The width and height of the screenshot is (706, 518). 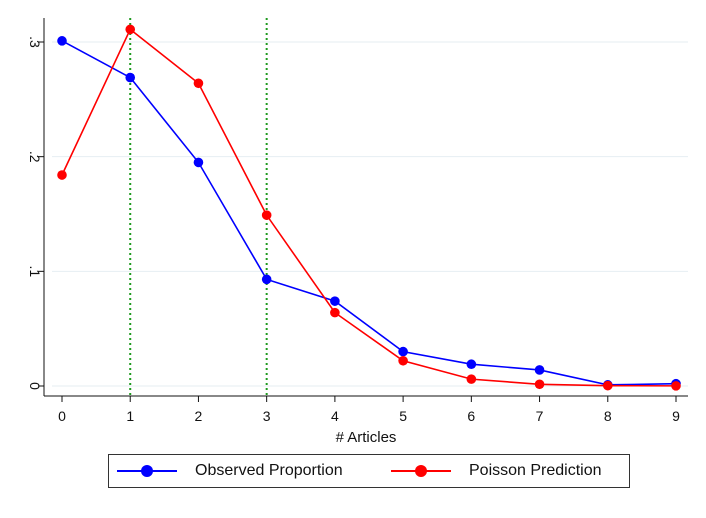 What do you see at coordinates (676, 416) in the screenshot?
I see `x-tick-label-9: 9` at bounding box center [676, 416].